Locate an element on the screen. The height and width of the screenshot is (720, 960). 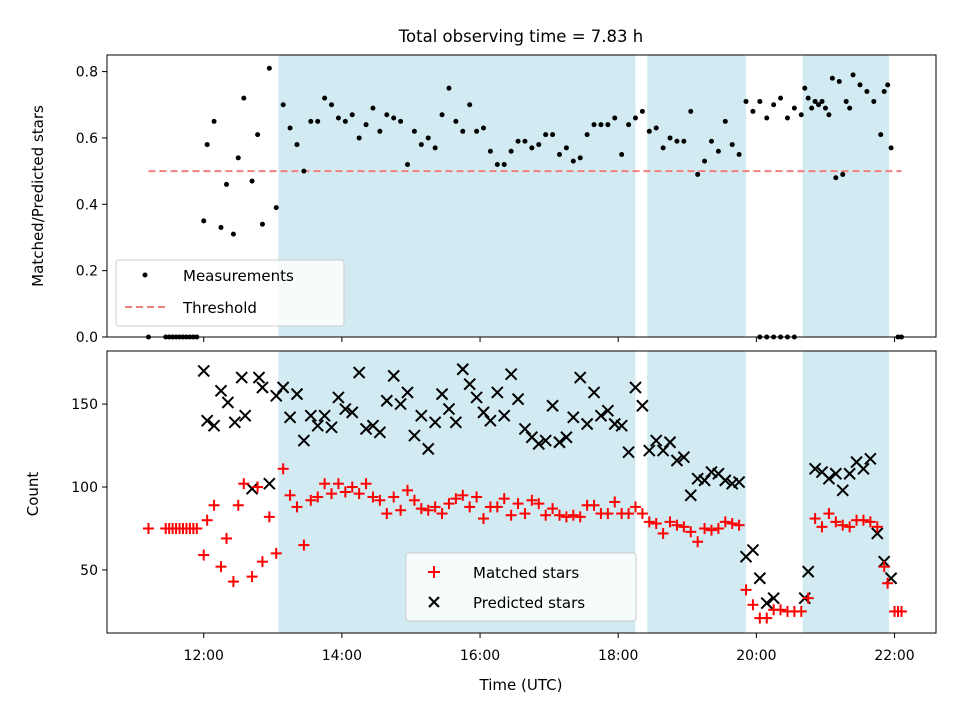
observing-span is located at coordinates (697, 492).